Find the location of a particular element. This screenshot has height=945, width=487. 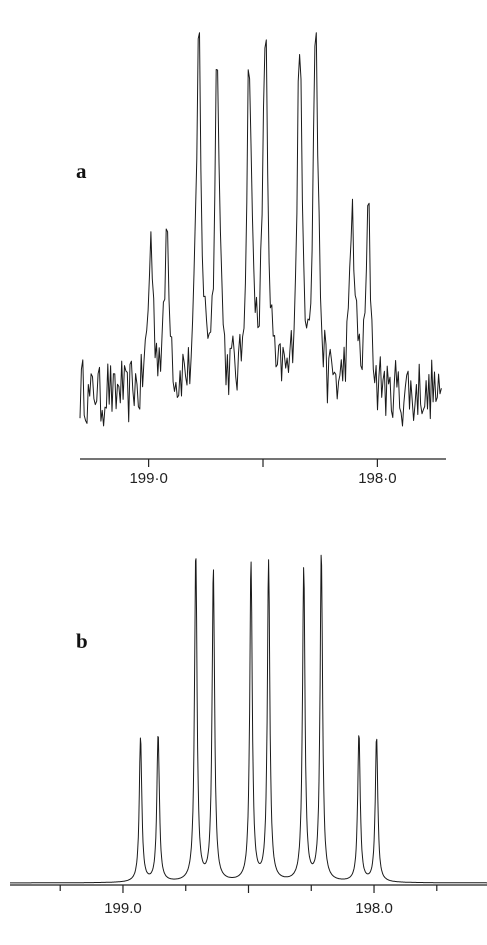

tick-label-a-1990: 199·0 is located at coordinates (148, 478).